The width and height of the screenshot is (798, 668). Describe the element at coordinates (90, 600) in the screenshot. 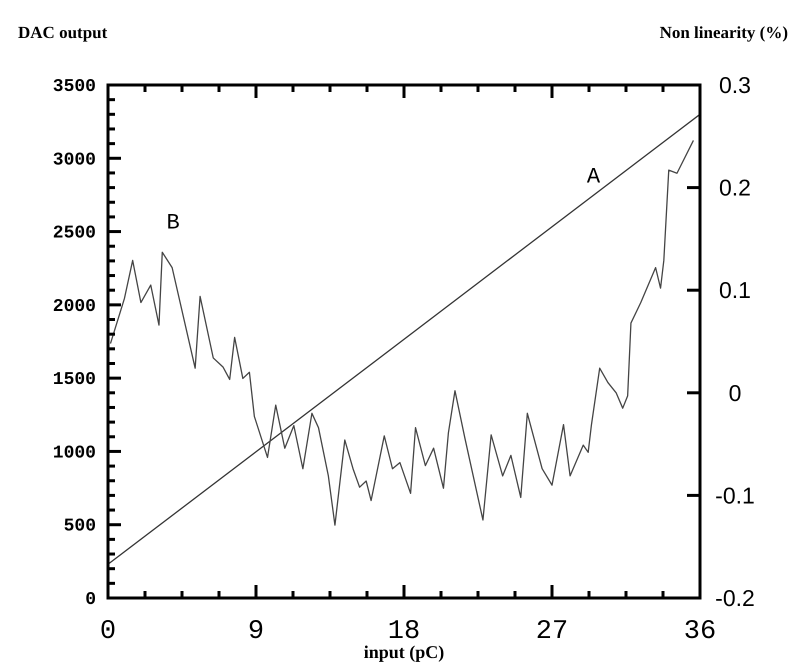

I see `y-tick-label: 0` at that location.